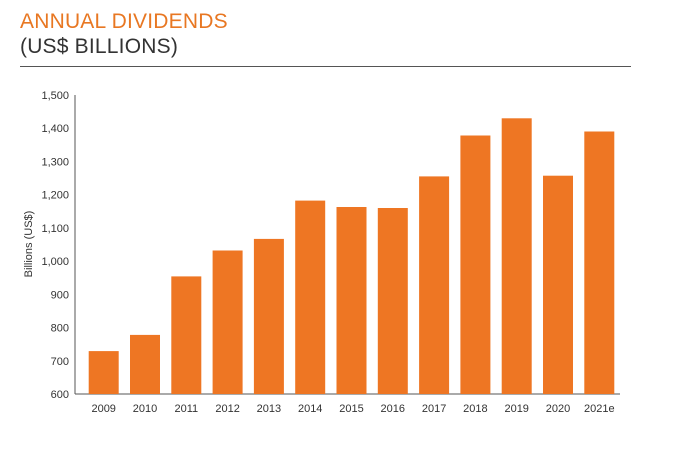 This screenshot has height=457, width=700. I want to click on bar-2014, so click(310, 297).